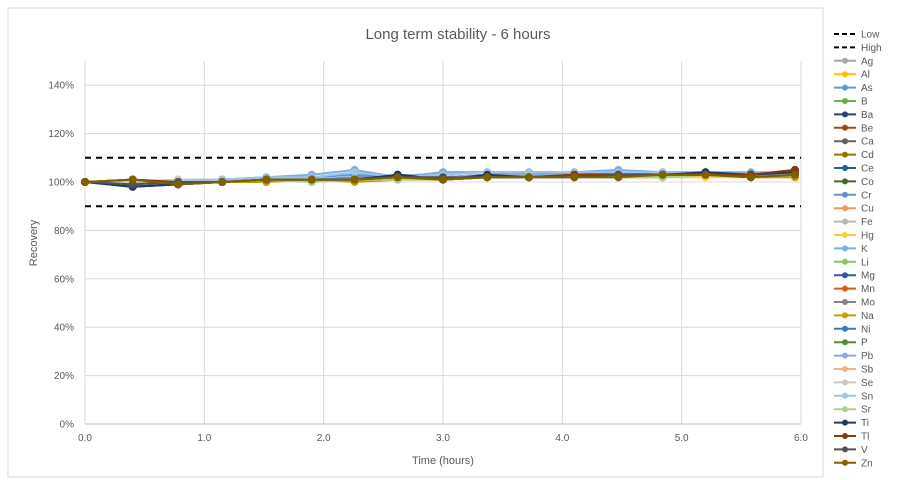 This screenshot has width=898, height=480. What do you see at coordinates (845, 422) in the screenshot?
I see `legend-marker-ti` at bounding box center [845, 422].